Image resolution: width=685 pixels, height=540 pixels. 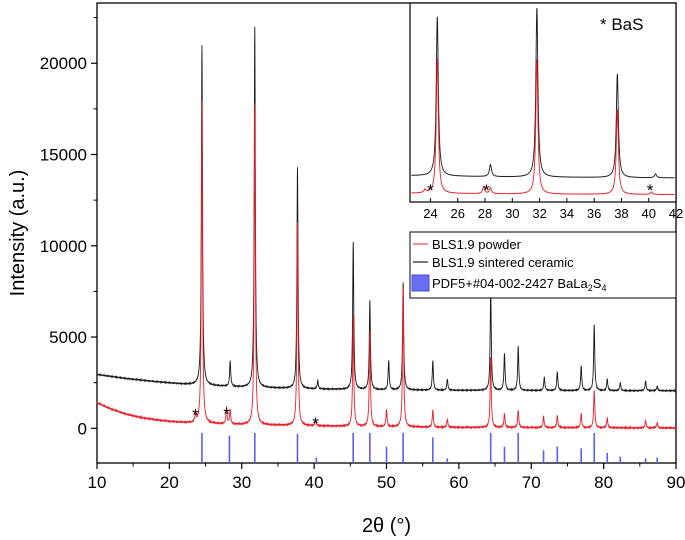 I want to click on x-tick-label: 40, so click(x=314, y=482).